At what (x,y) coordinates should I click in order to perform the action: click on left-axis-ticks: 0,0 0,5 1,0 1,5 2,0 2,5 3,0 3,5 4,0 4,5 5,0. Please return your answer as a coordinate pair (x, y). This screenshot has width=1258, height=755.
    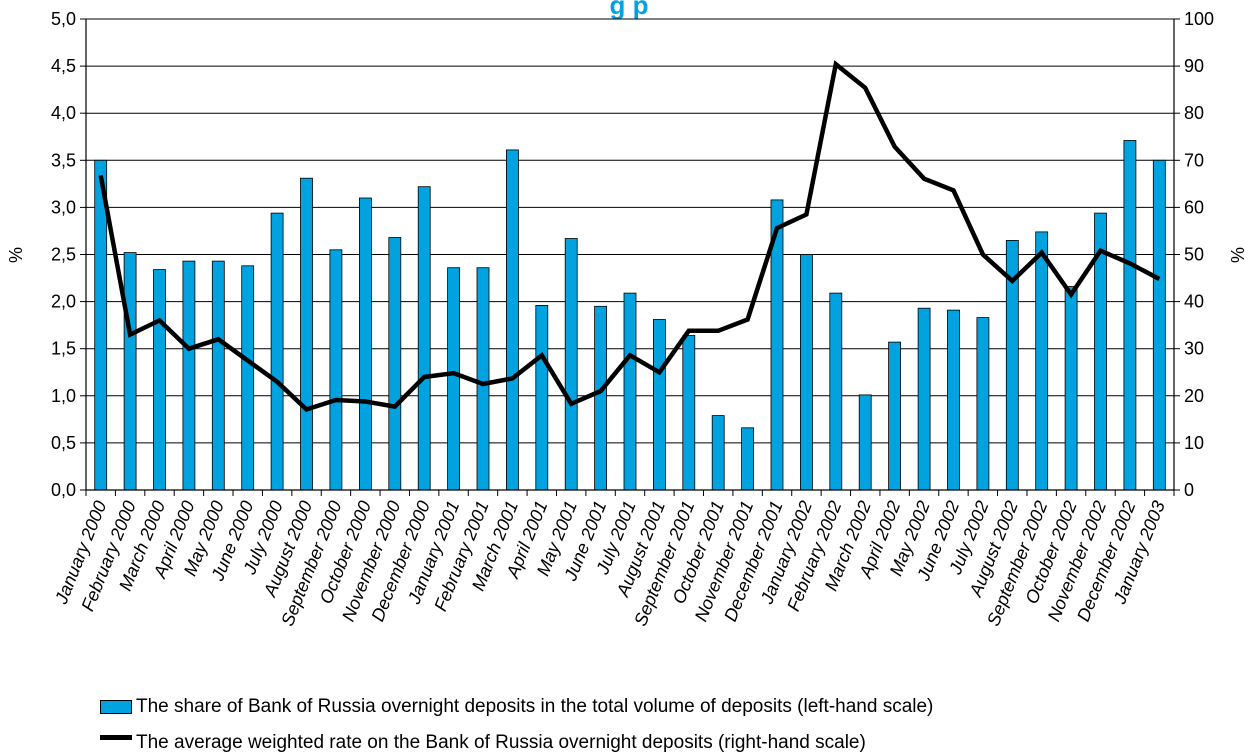
    Looking at the image, I should click on (63, 254).